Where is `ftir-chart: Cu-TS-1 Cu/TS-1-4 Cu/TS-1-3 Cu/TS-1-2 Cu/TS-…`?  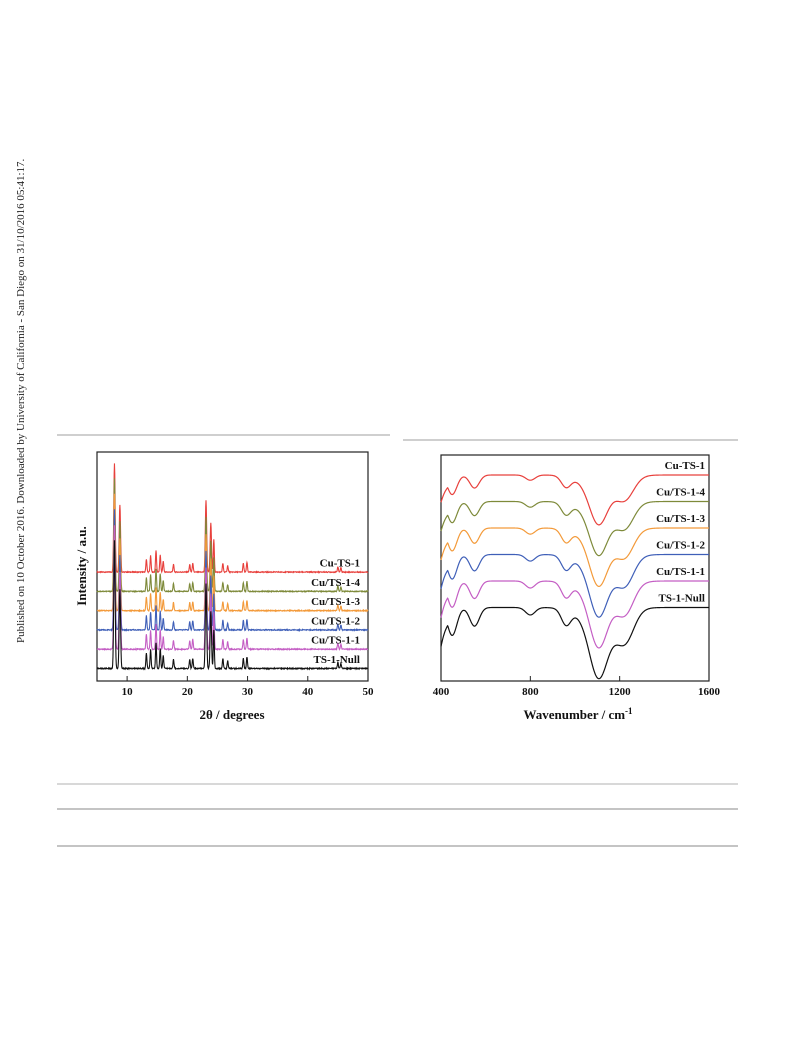
ftir-chart: Cu-TS-1 Cu/TS-1-4 Cu/TS-1-3 Cu/TS-1-2 Cu/TS-… is located at coordinates (577, 588).